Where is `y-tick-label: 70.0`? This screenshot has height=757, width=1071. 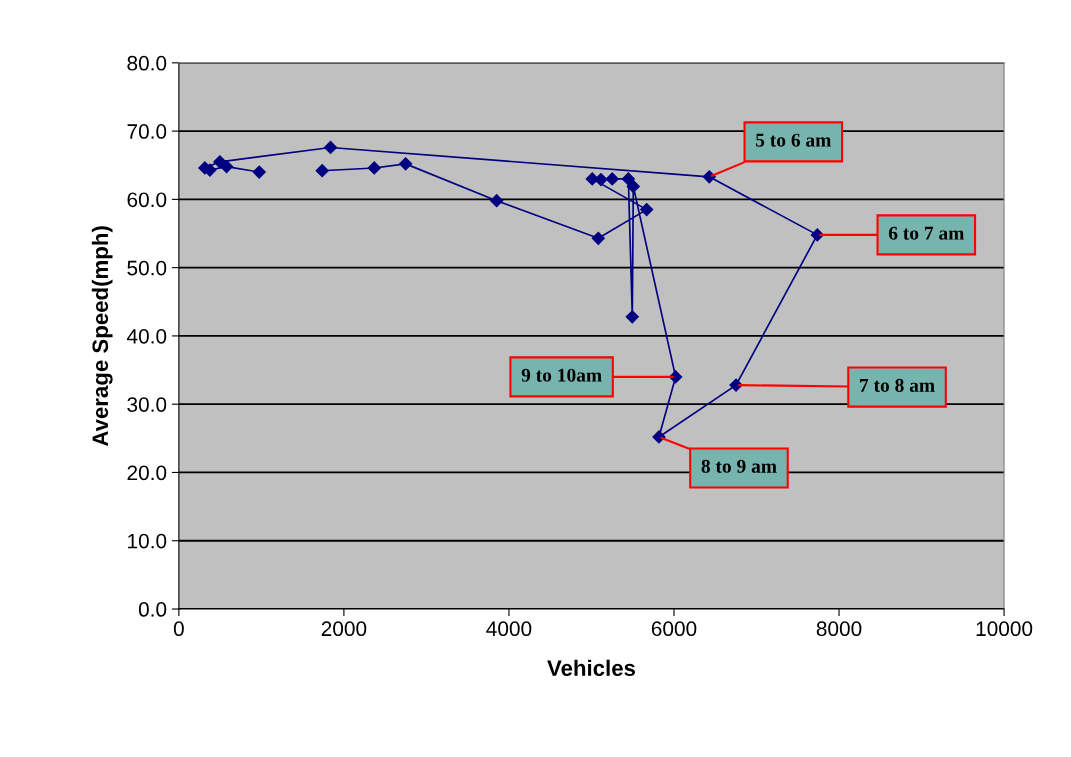
y-tick-label: 70.0 is located at coordinates (147, 131).